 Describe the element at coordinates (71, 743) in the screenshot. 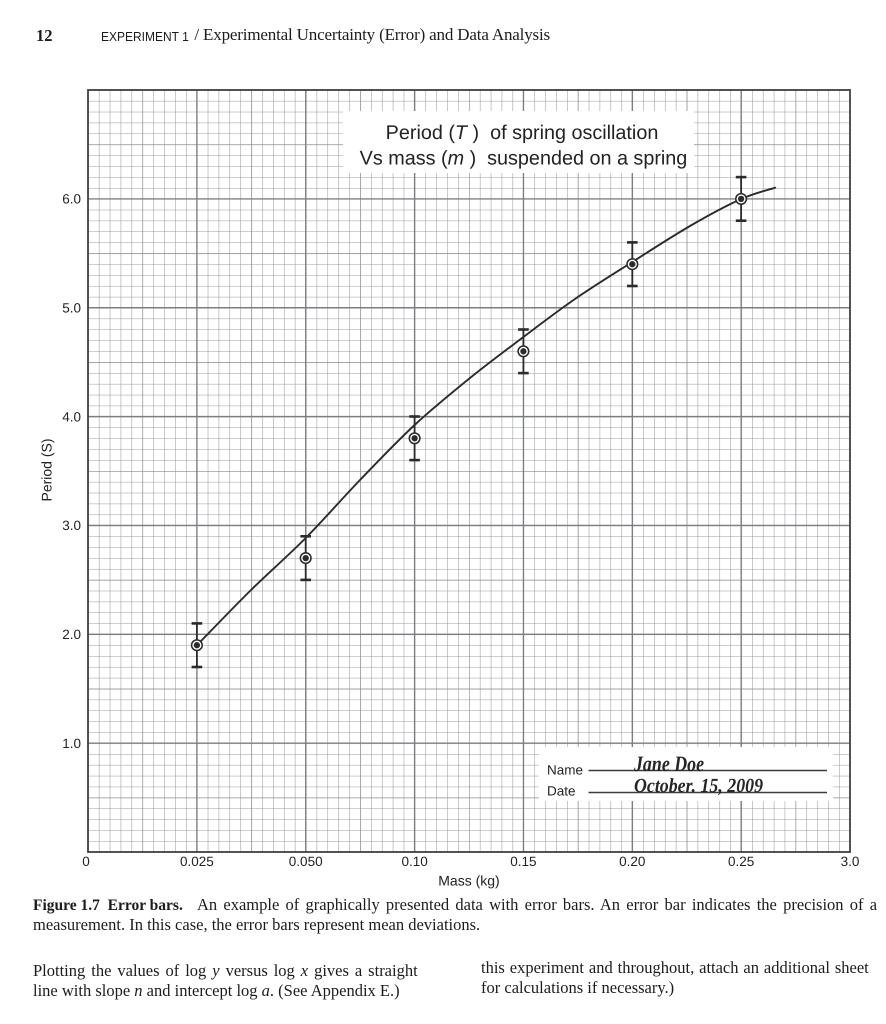

I see `svg-text: 1.0` at that location.